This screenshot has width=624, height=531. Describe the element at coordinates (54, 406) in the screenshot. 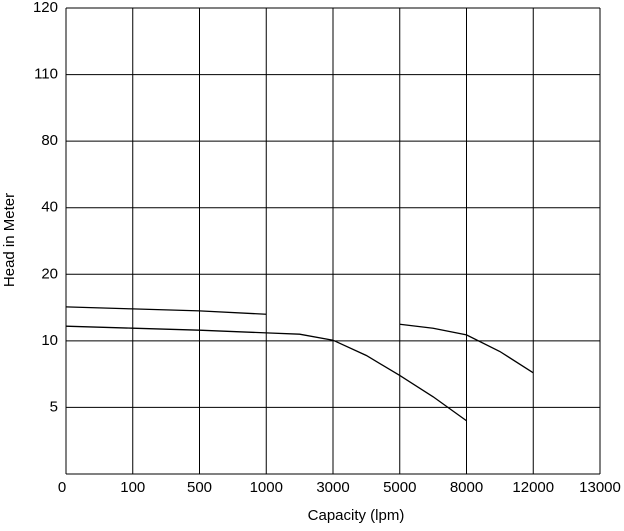

I see `y-tick-label: 5` at that location.